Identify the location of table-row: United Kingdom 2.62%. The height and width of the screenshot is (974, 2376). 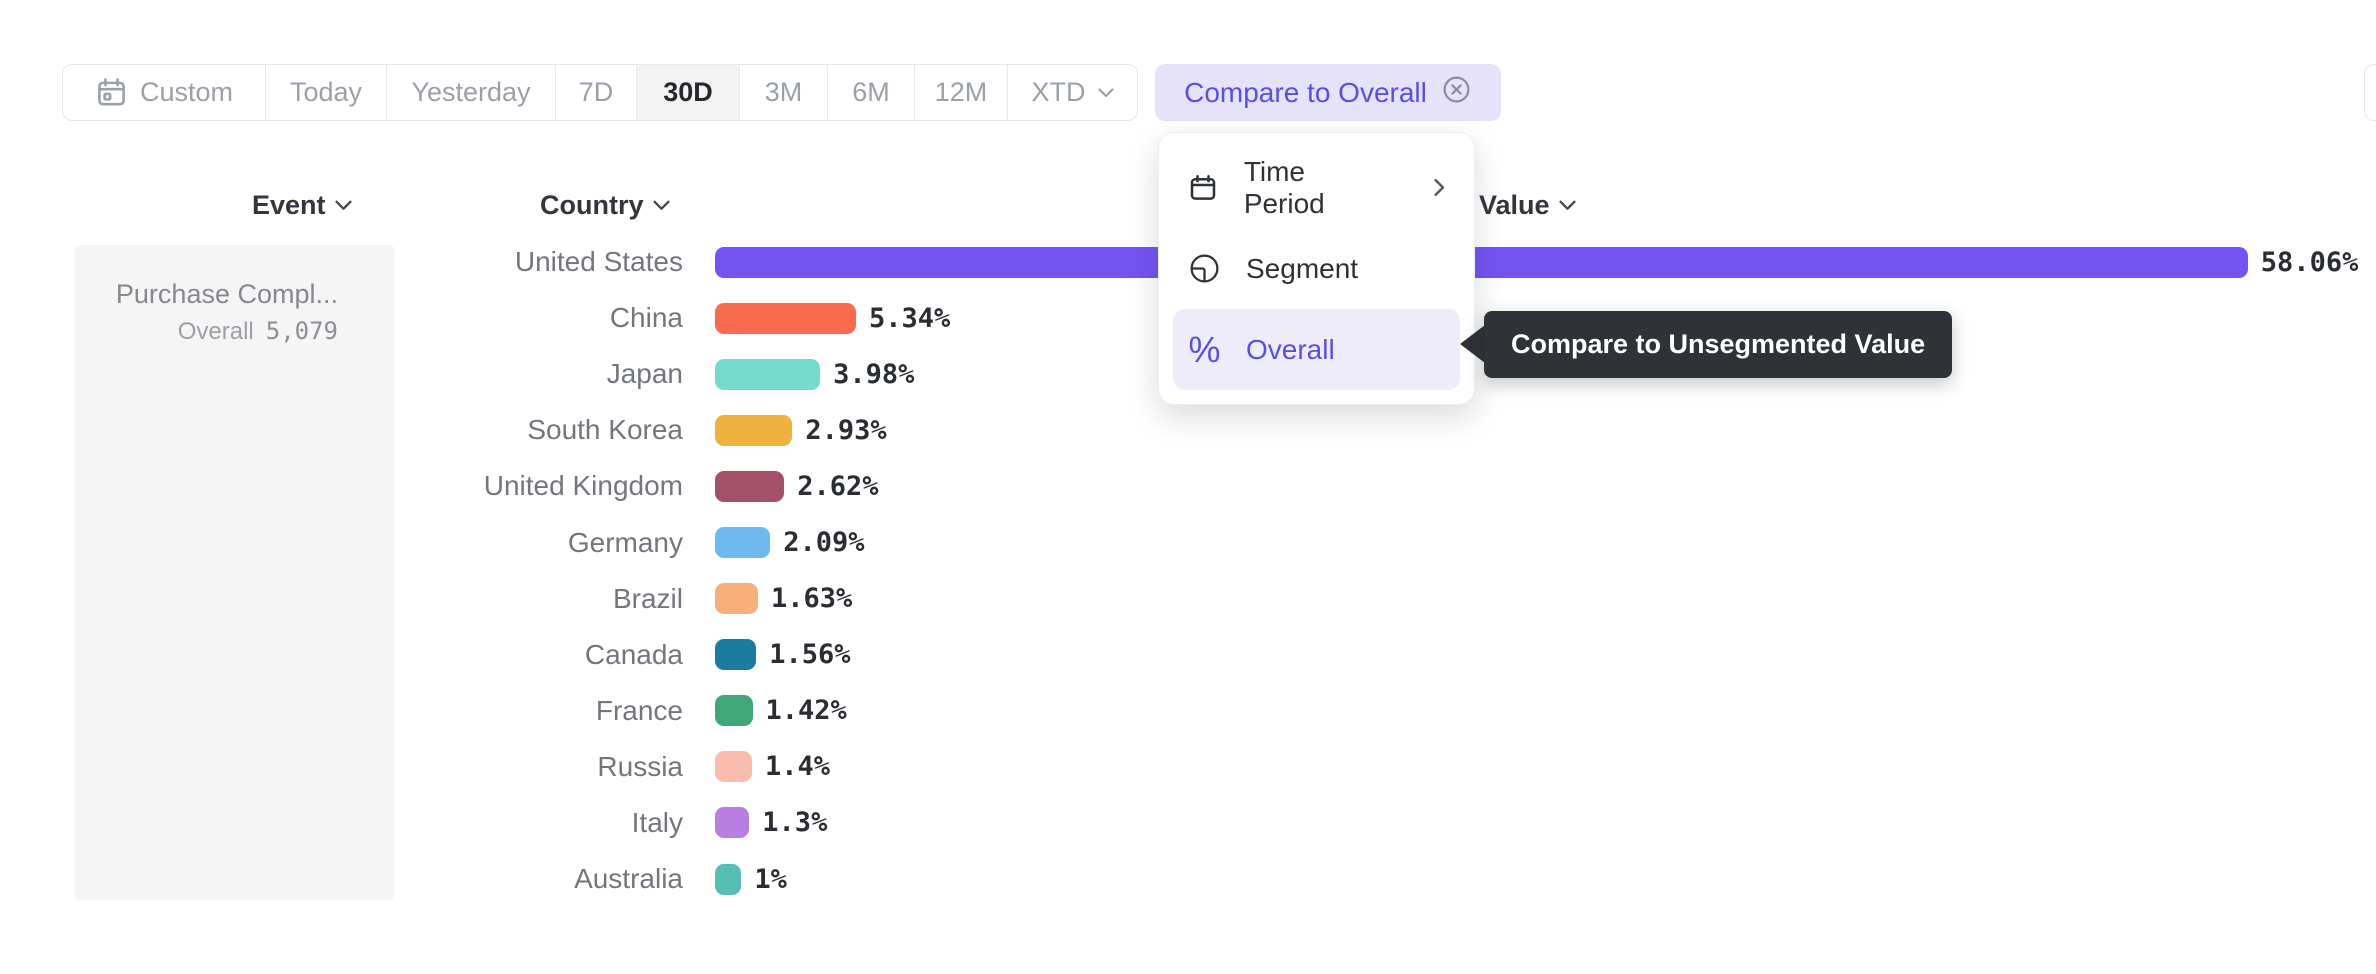
(1389, 486).